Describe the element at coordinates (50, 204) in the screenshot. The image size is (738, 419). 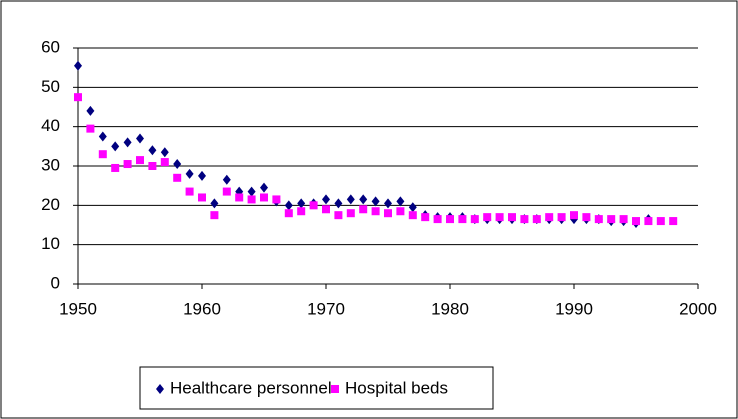
I see `y-tick-label: 20` at that location.